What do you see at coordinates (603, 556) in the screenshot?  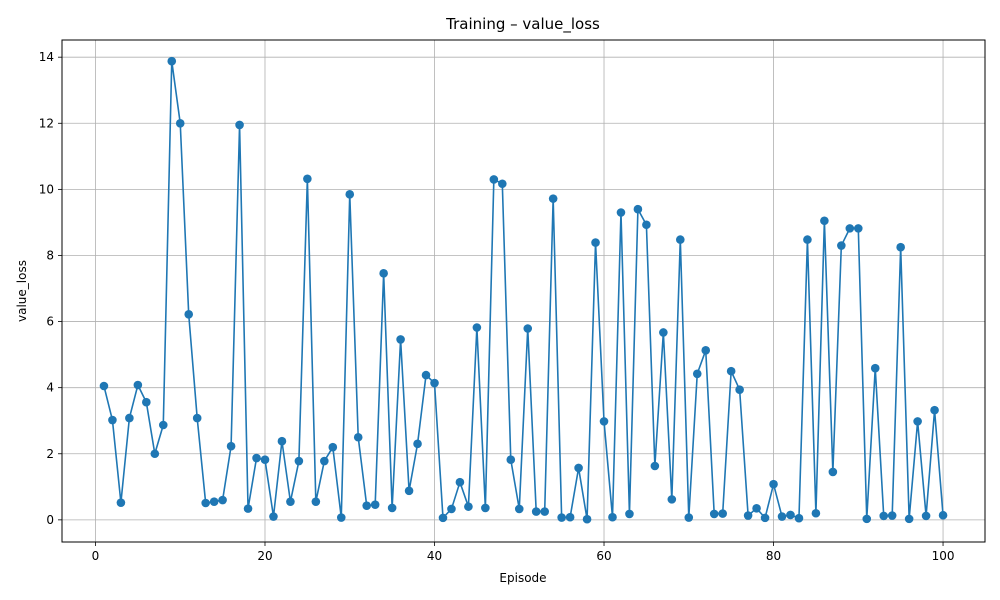 I see `x-tick-label: 60` at bounding box center [603, 556].